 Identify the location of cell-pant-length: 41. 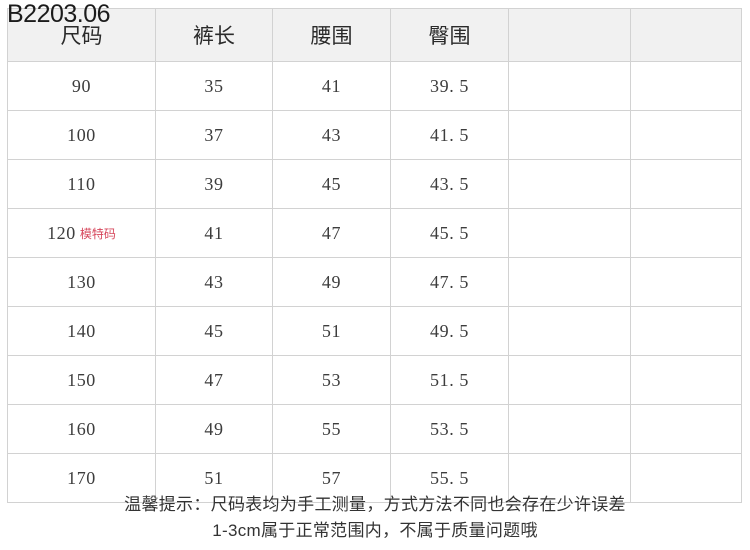
(214, 233).